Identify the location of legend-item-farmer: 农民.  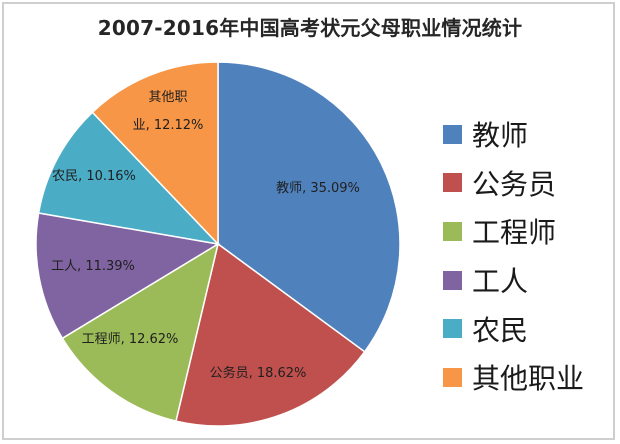
(528, 328).